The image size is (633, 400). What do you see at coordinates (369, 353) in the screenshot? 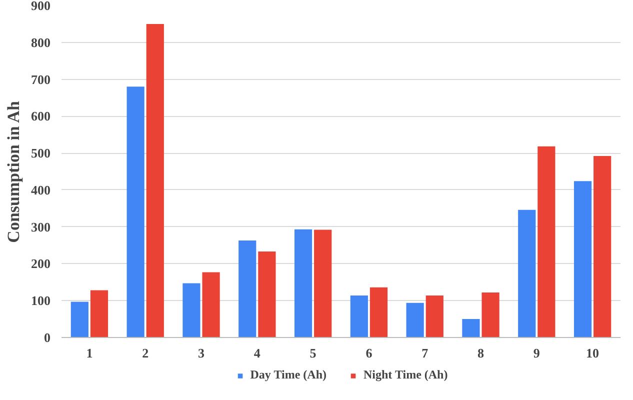
I see `x-tick-label: 6` at bounding box center [369, 353].